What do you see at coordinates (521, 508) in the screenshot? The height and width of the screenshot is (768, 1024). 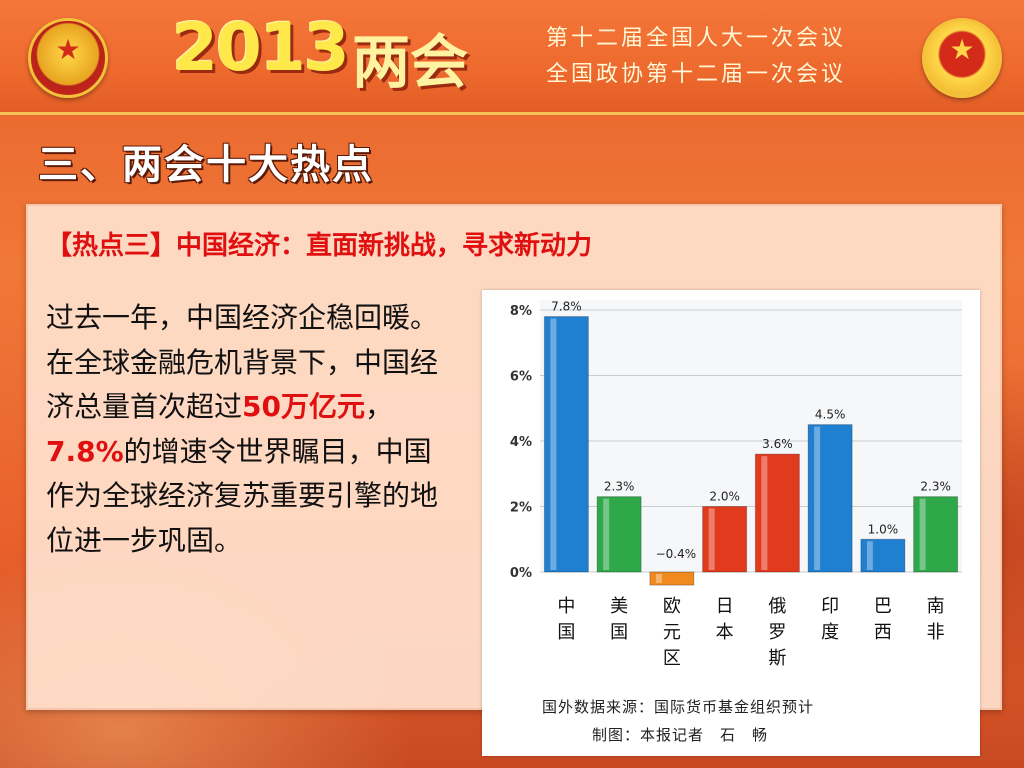 I see `y-tick-label: 2%` at bounding box center [521, 508].